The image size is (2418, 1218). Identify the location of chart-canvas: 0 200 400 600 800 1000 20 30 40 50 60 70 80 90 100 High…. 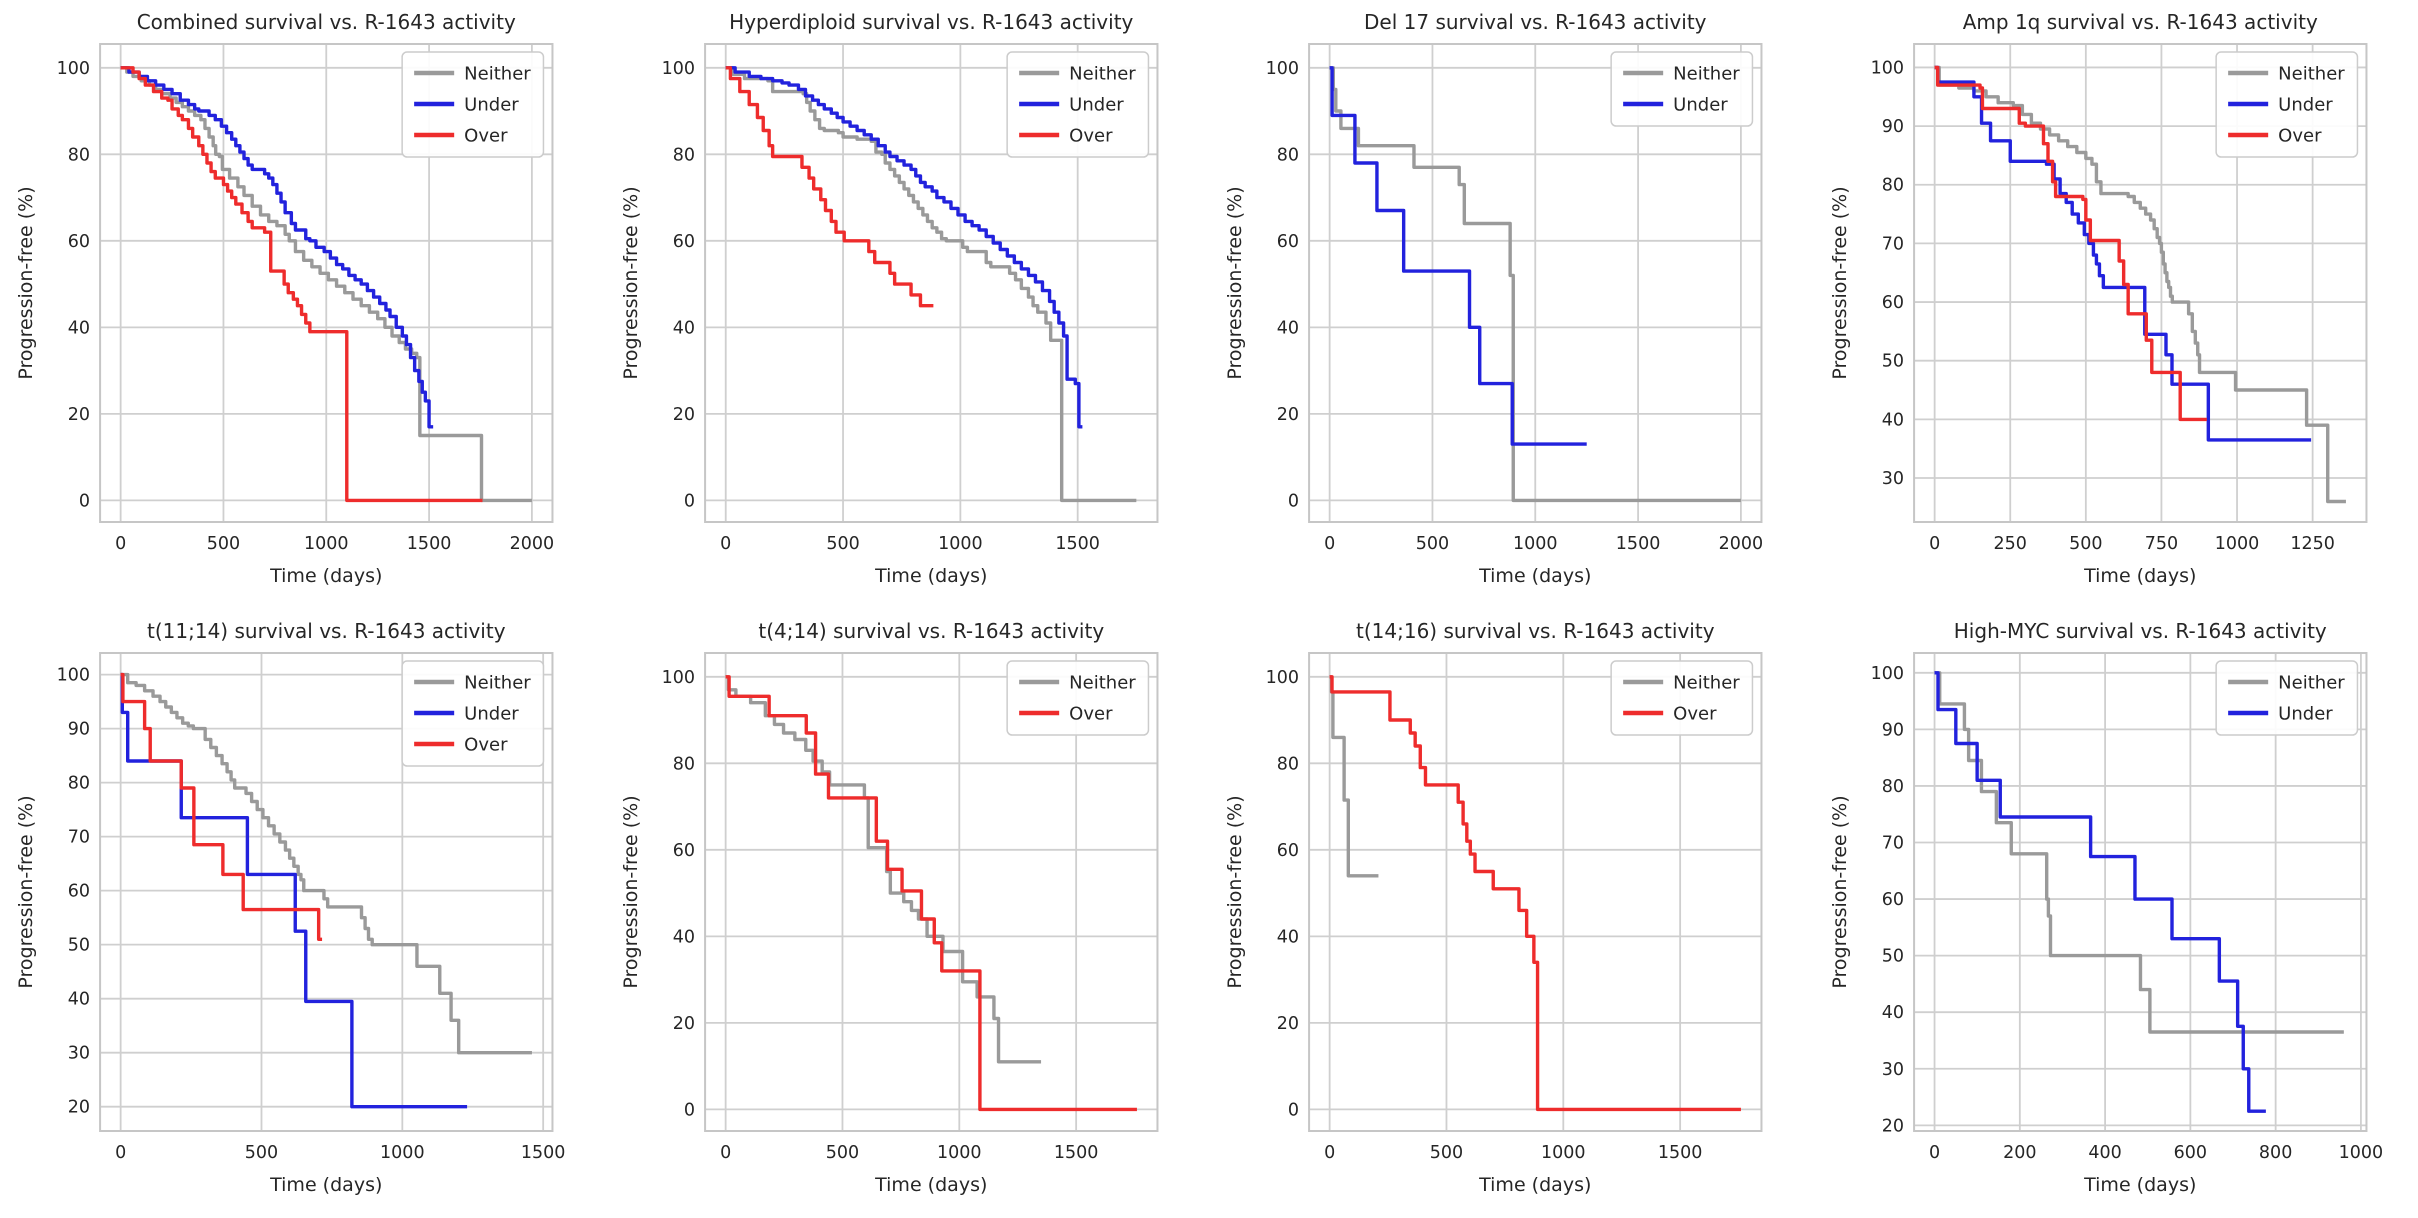
(2106, 907).